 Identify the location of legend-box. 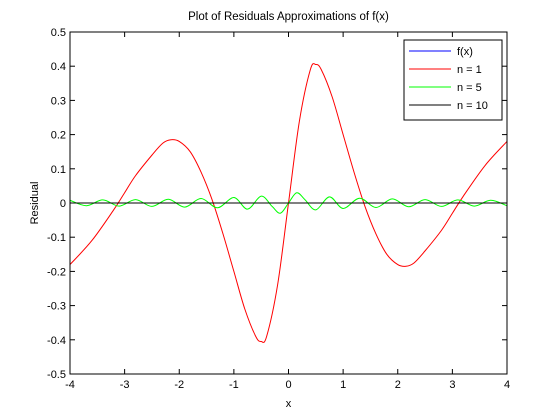
(453, 80).